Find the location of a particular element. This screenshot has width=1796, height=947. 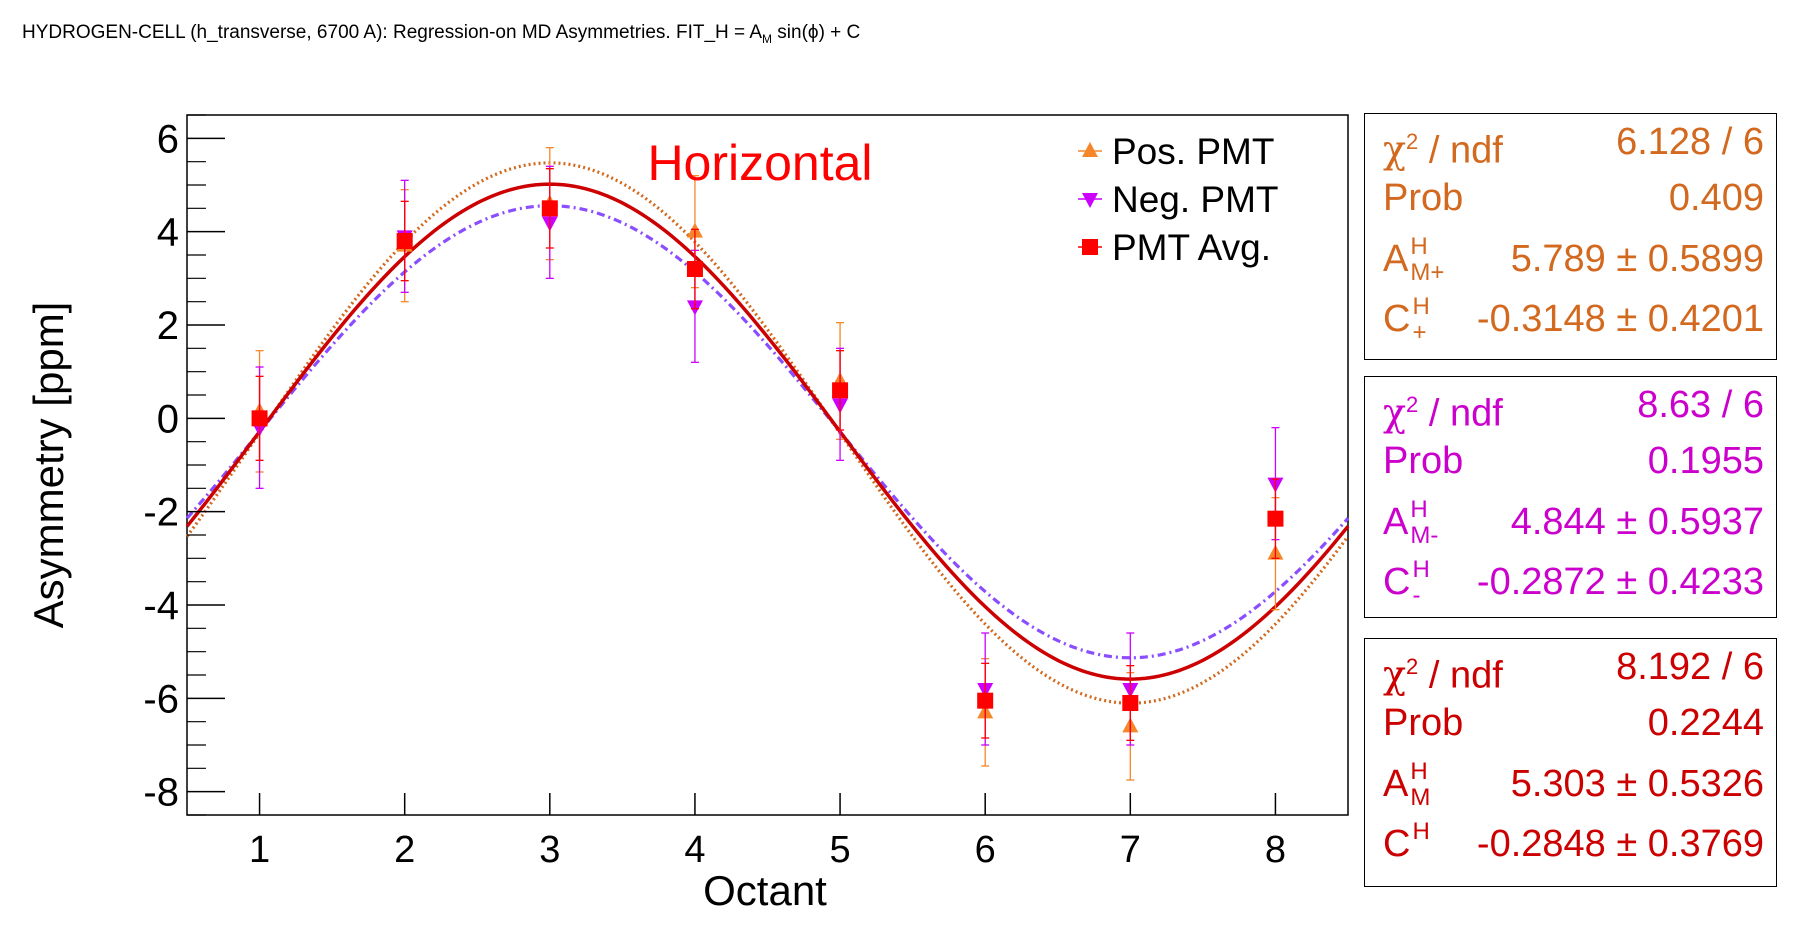

x-axis-label: Octant is located at coordinates (765, 890).